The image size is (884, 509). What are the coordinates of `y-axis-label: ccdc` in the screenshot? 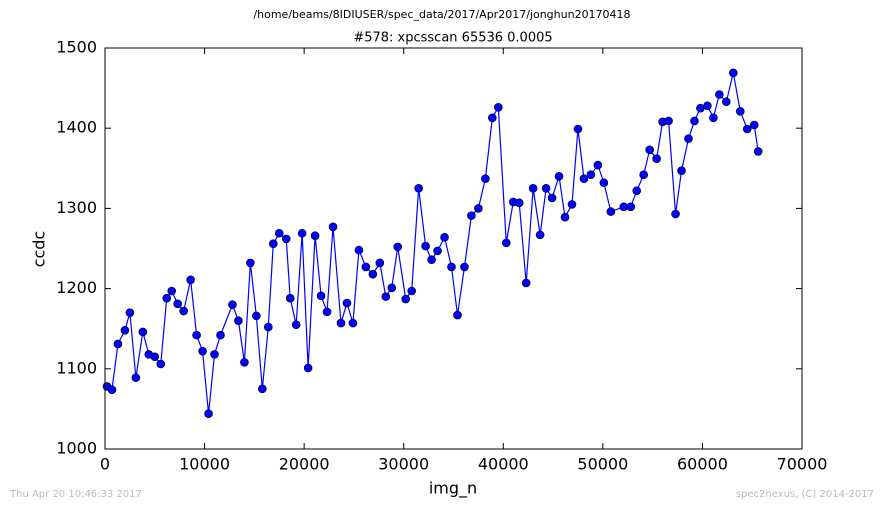 It's located at (39, 249).